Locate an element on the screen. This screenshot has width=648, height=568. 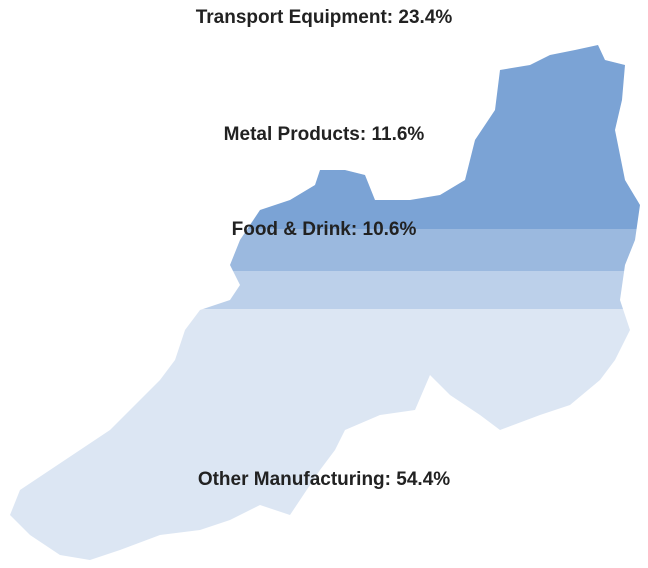
value-label: 23.4% is located at coordinates (425, 17).